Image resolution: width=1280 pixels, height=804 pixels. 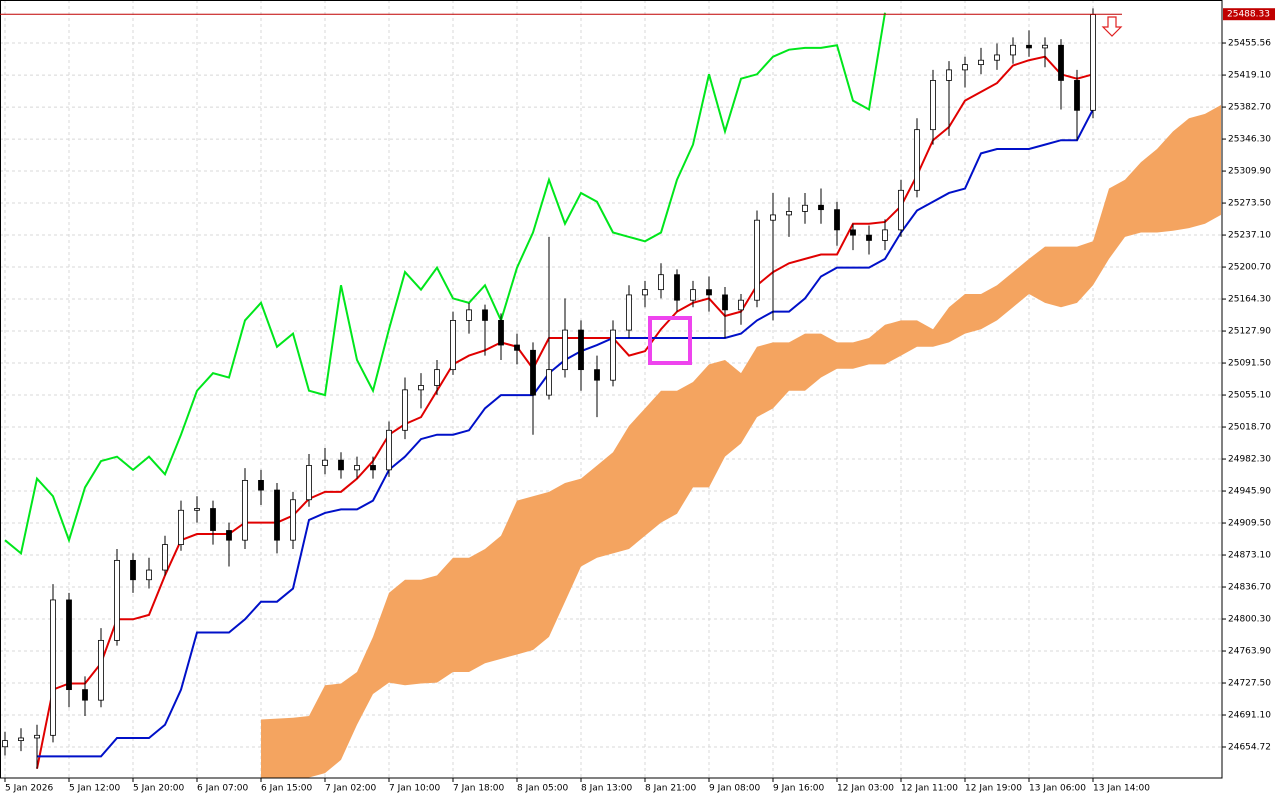 What do you see at coordinates (1249, 172) in the screenshot?
I see `y-tick-label: 25309.90` at bounding box center [1249, 172].